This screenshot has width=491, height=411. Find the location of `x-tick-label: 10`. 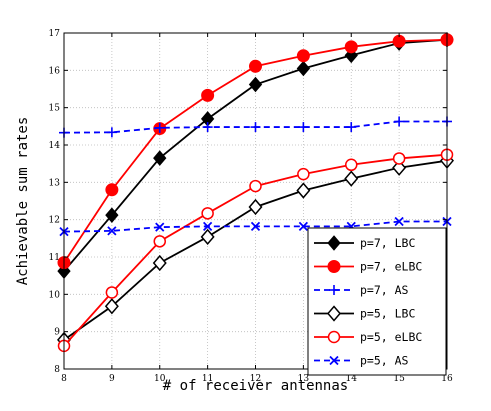

x-tick-label: 10 is located at coordinates (160, 379).